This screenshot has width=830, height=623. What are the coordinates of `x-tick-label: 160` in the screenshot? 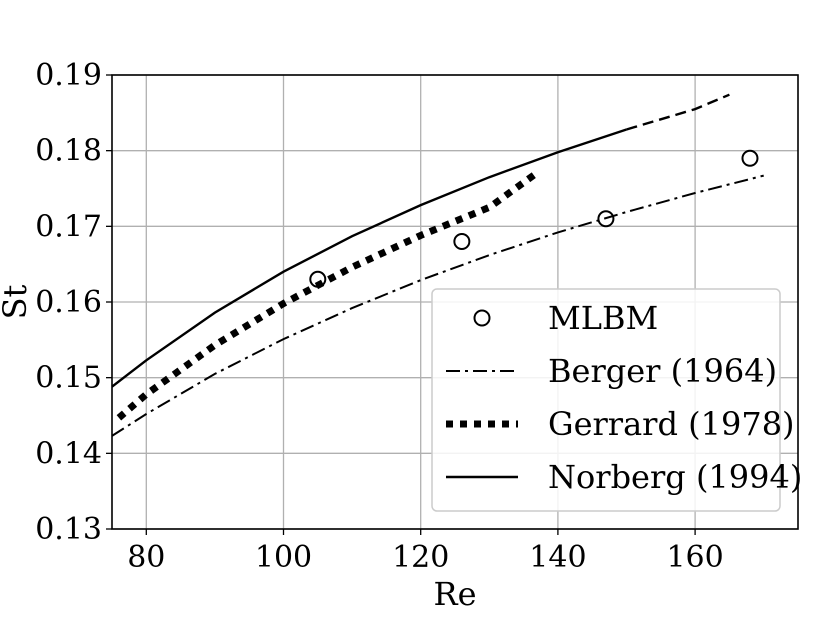 It's located at (694, 557).